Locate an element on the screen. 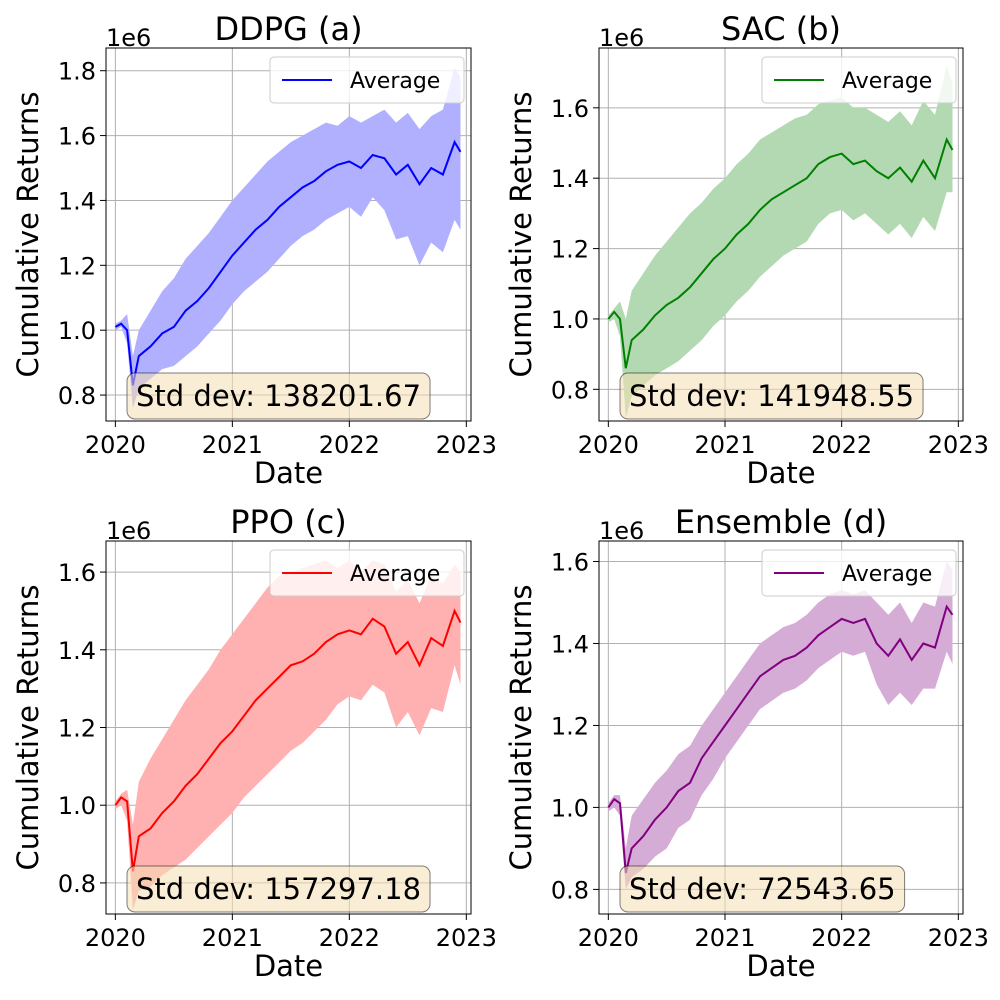 The image size is (1000, 1000). std-dev-annotation: Std dev: 157297.18 is located at coordinates (278, 889).